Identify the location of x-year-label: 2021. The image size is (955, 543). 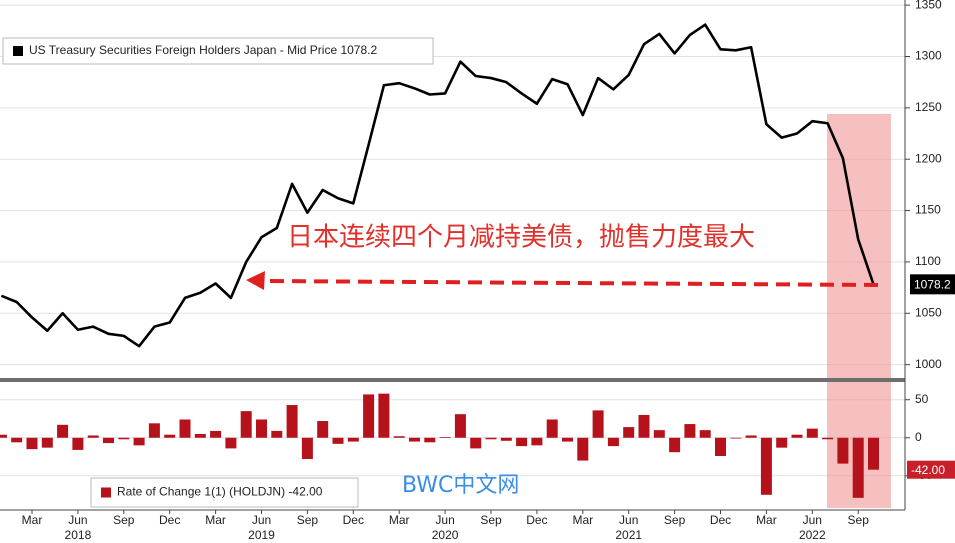
(628, 535).